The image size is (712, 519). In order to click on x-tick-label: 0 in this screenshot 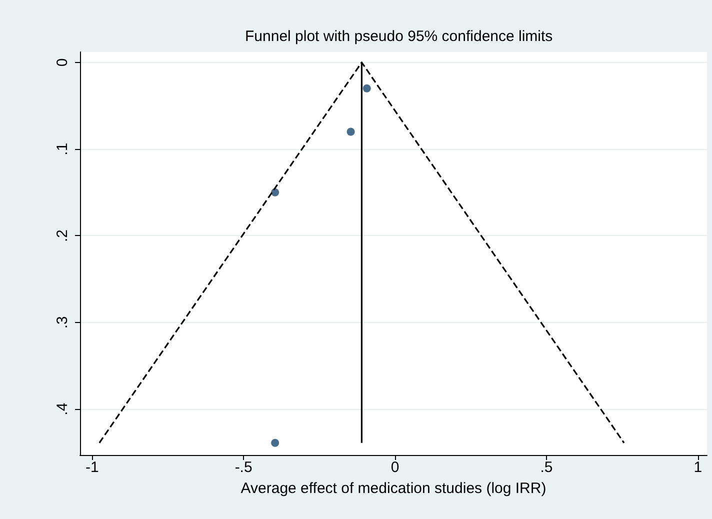, I will do `click(395, 467)`.